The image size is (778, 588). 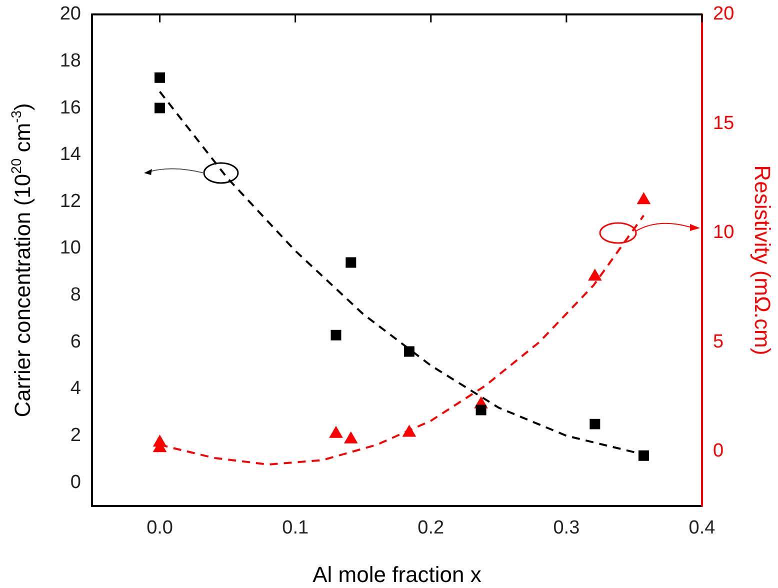 What do you see at coordinates (70, 107) in the screenshot?
I see `y-tick-label: 16` at bounding box center [70, 107].